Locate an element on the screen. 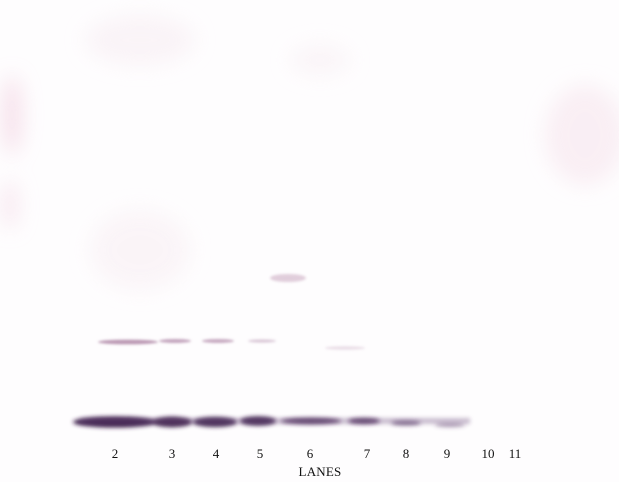 The height and width of the screenshot is (482, 619). lane-label-7: 7 is located at coordinates (367, 453).